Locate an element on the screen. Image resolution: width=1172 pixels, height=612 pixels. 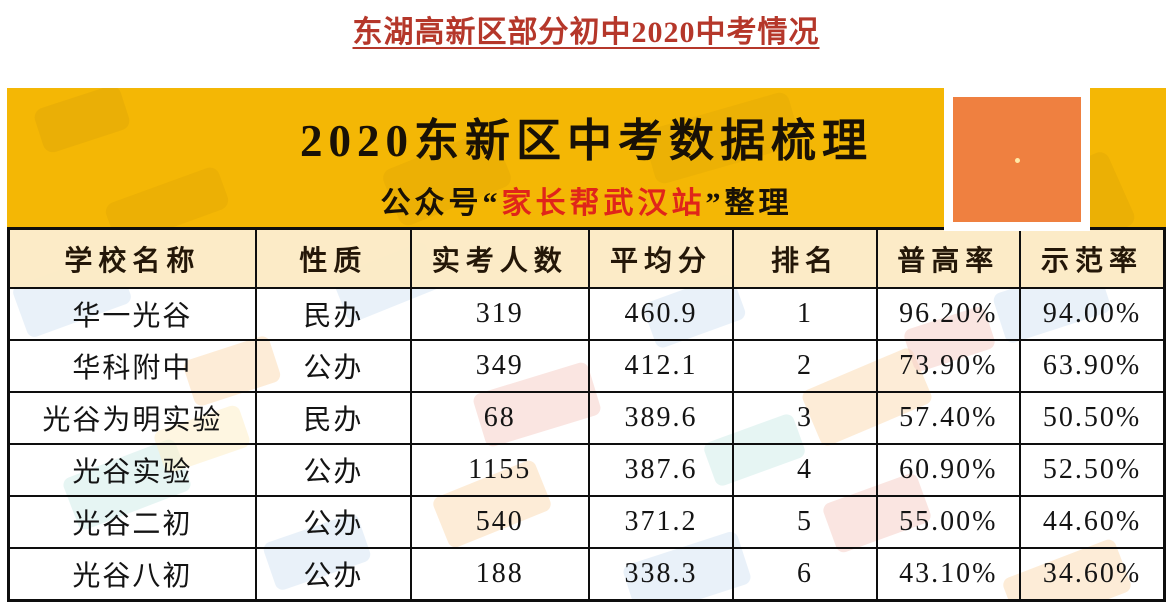
cell-general-hs-rate: 43.10% is located at coordinates (948, 574).